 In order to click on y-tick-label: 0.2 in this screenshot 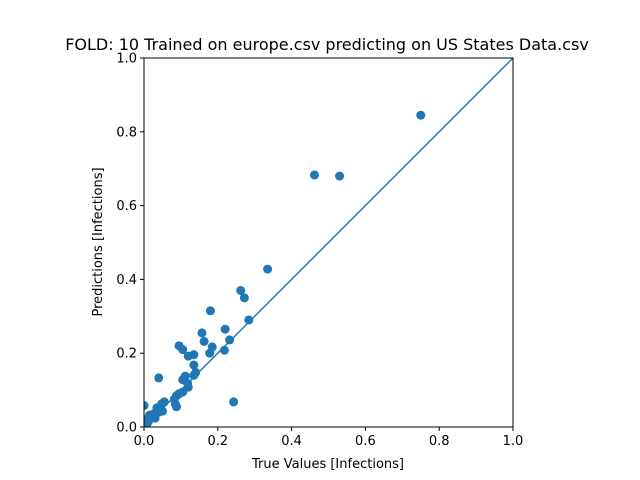, I will do `click(126, 354)`.